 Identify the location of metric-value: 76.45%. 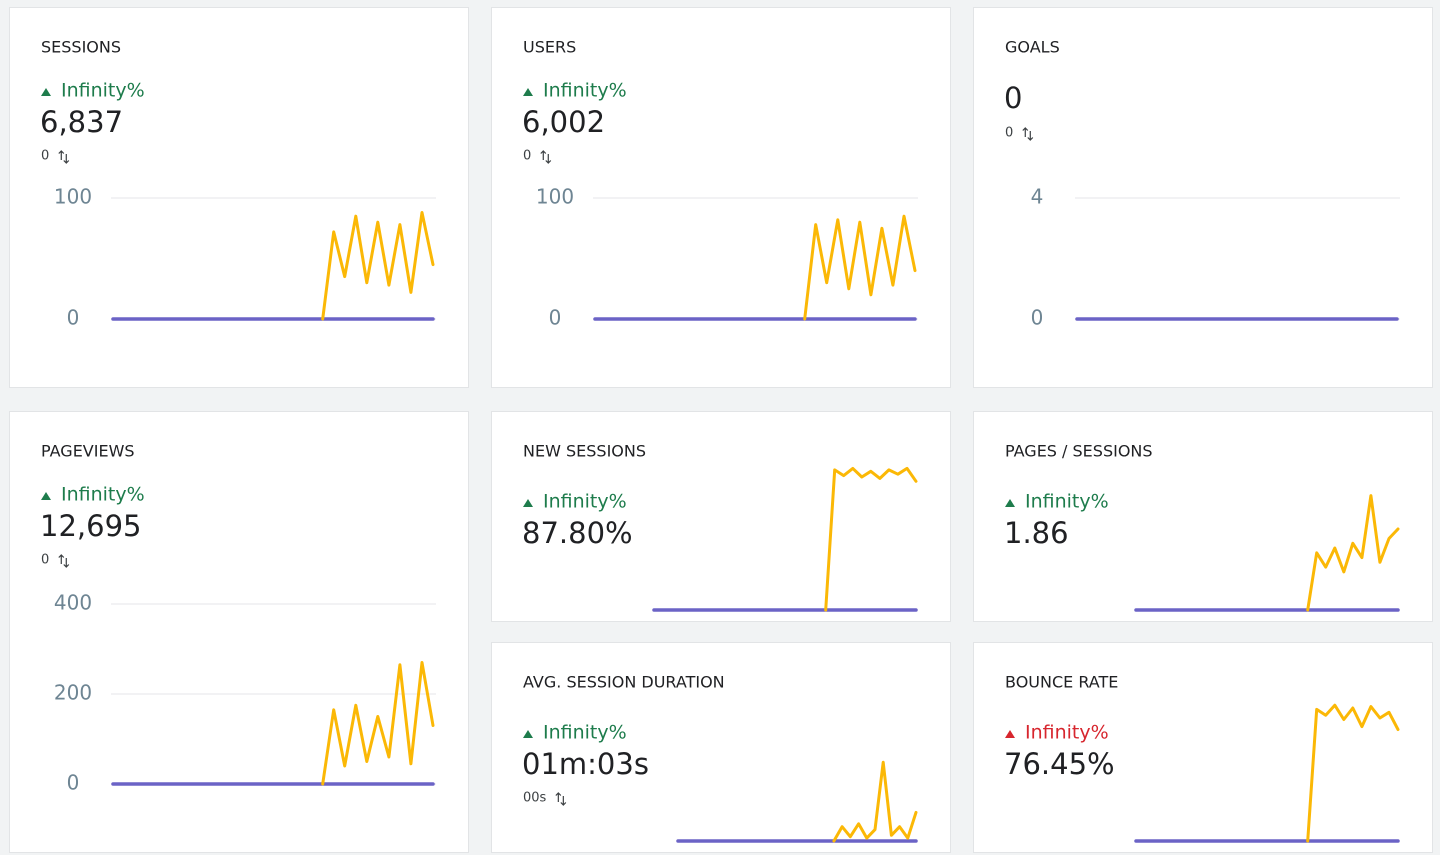
(1059, 764).